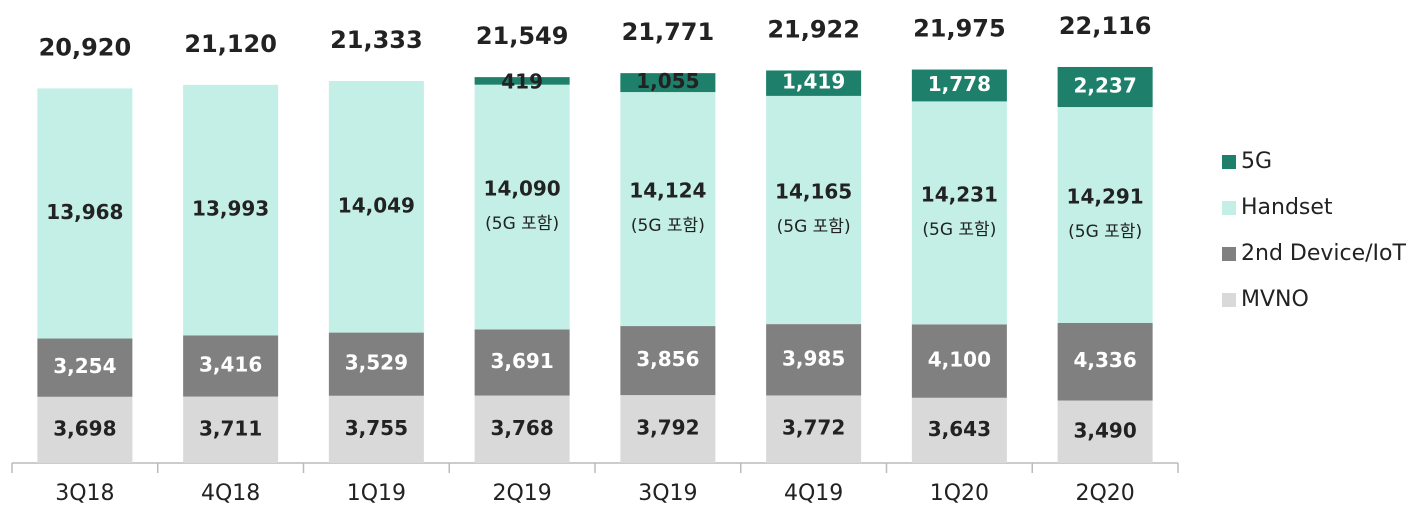  What do you see at coordinates (1323, 253) in the screenshot?
I see `legend-label: 2nd Device/IoT` at bounding box center [1323, 253].